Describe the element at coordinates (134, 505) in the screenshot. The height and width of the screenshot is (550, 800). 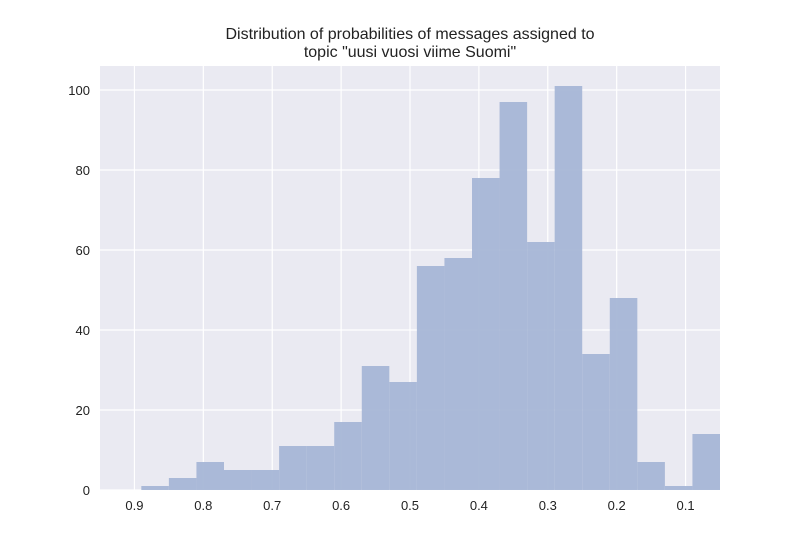
I see `x-tick-label: 0.9` at that location.